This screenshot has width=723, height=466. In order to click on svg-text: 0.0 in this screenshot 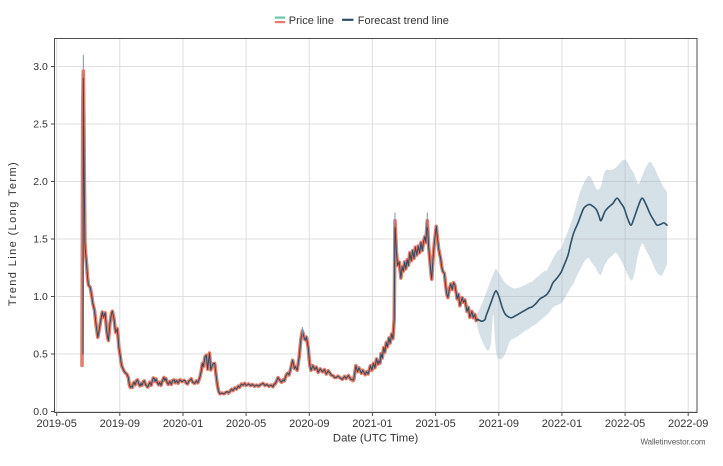, I will do `click(40, 412)`.